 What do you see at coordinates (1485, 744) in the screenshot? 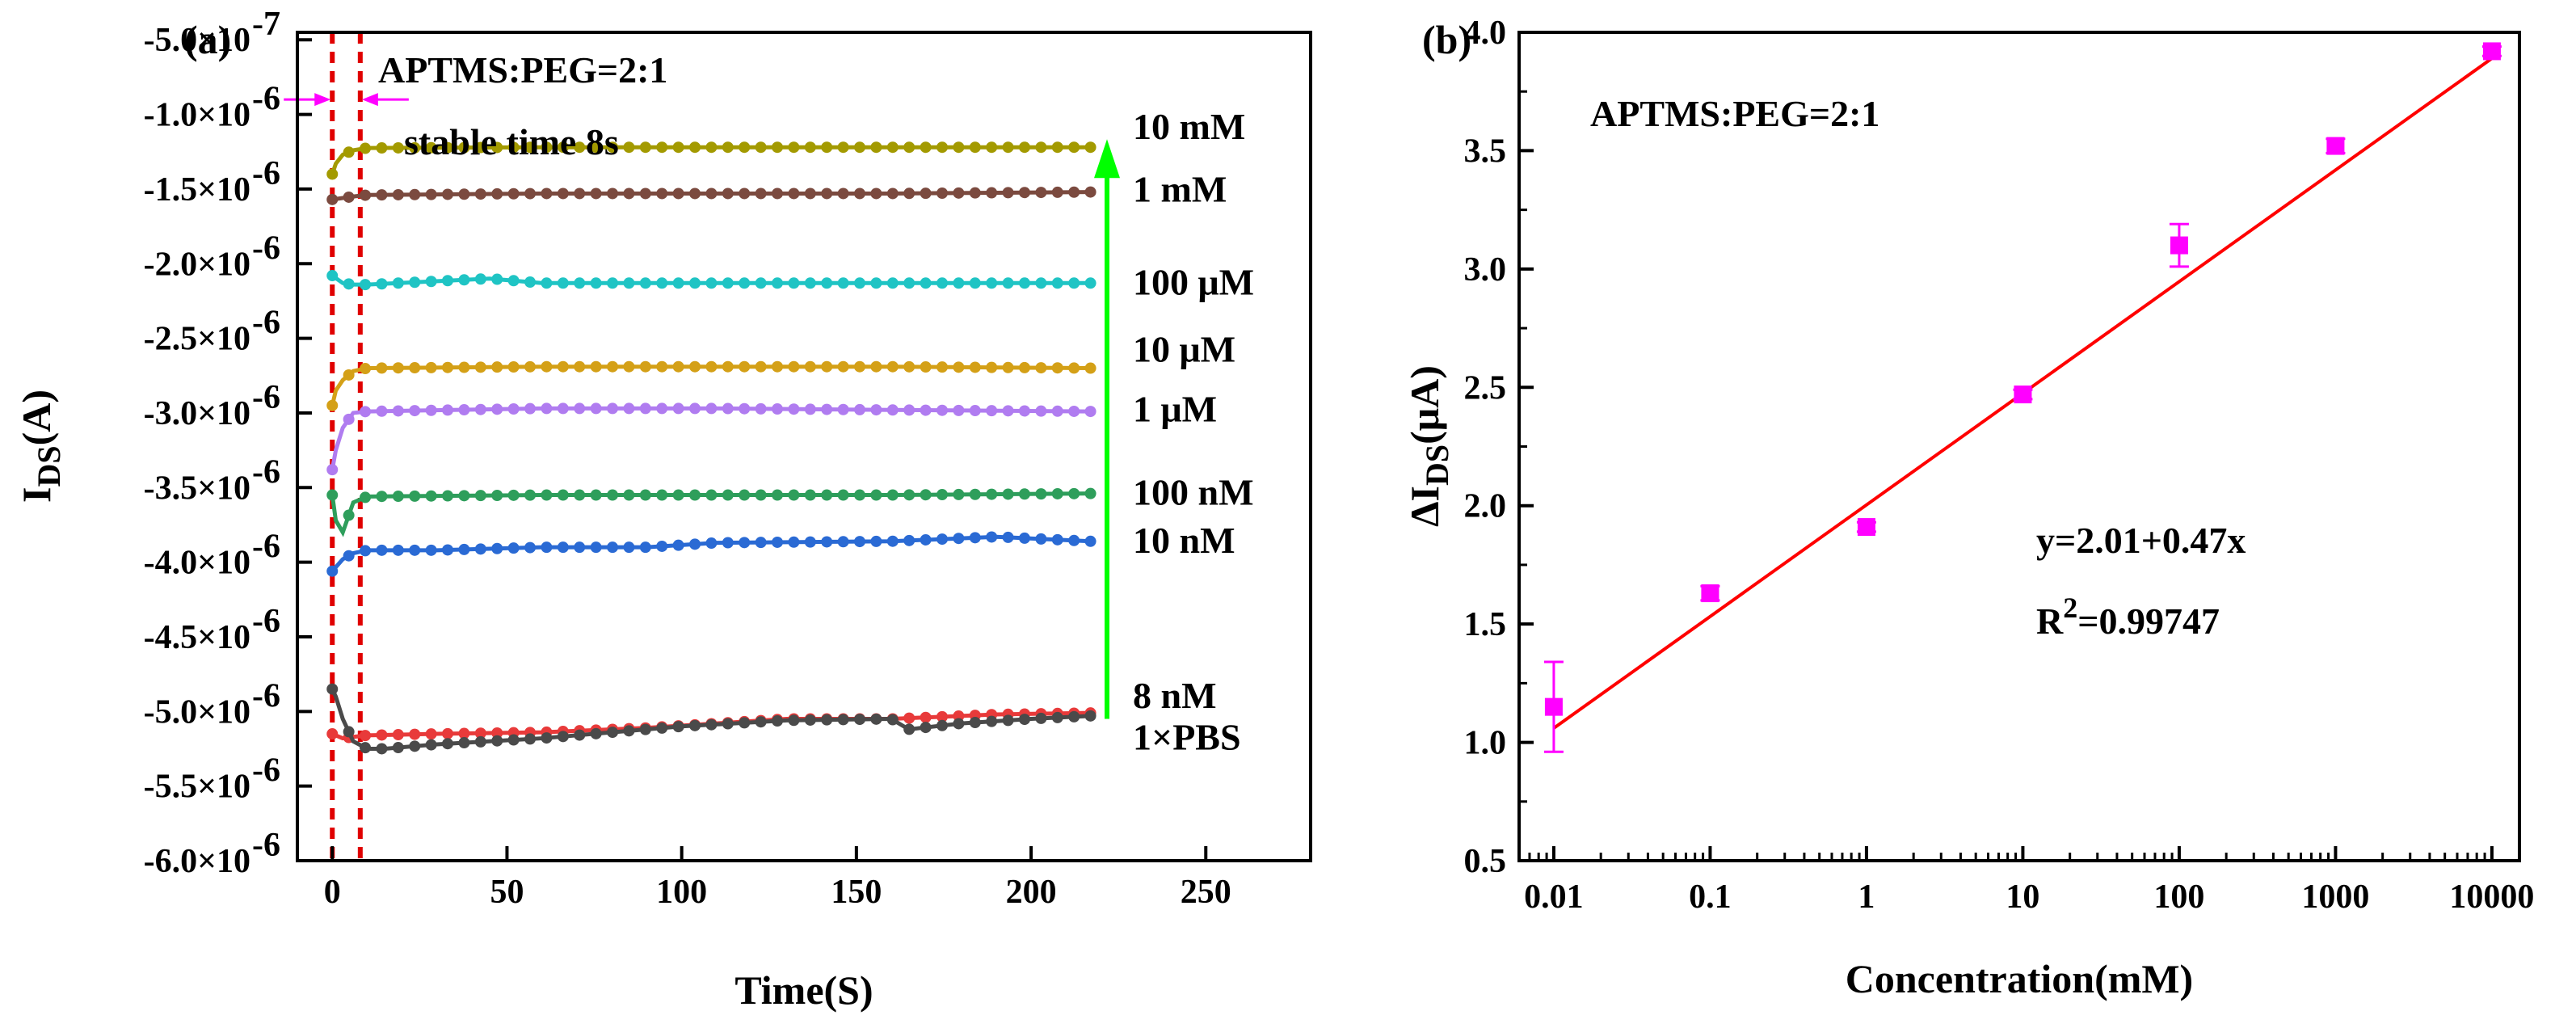
I see `y-tick-label: 1.0` at bounding box center [1485, 744].